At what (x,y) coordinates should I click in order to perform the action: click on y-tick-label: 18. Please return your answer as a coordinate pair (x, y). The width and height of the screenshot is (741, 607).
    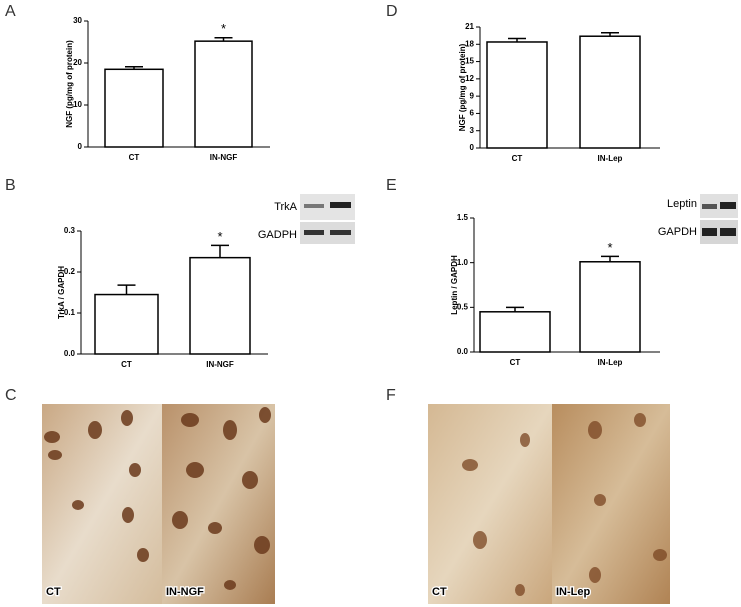
    Looking at the image, I should click on (469, 43).